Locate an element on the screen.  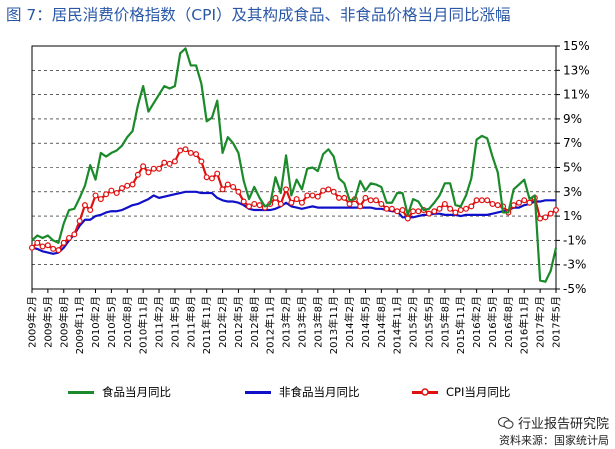
x-tick-label: 2013年8月 is located at coordinates (317, 322).